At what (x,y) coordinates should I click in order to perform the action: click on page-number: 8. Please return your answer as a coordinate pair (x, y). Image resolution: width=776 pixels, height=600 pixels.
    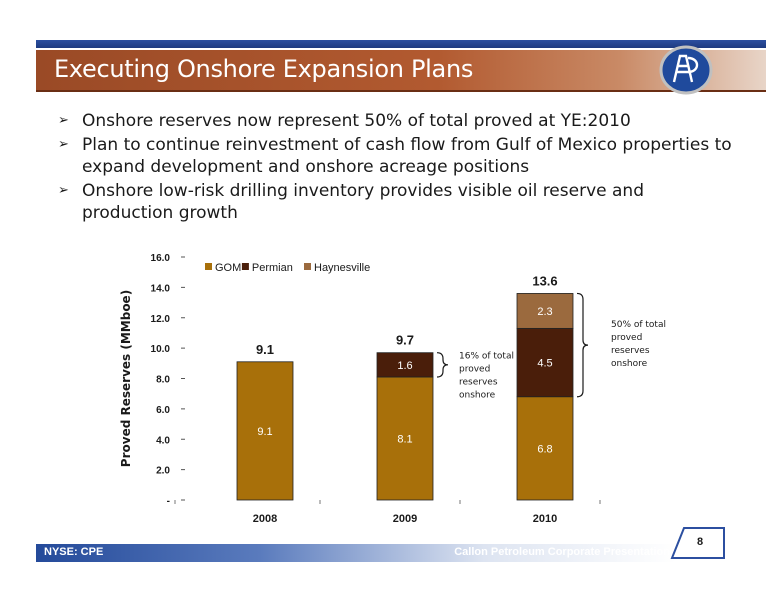
    Looking at the image, I should click on (700, 542).